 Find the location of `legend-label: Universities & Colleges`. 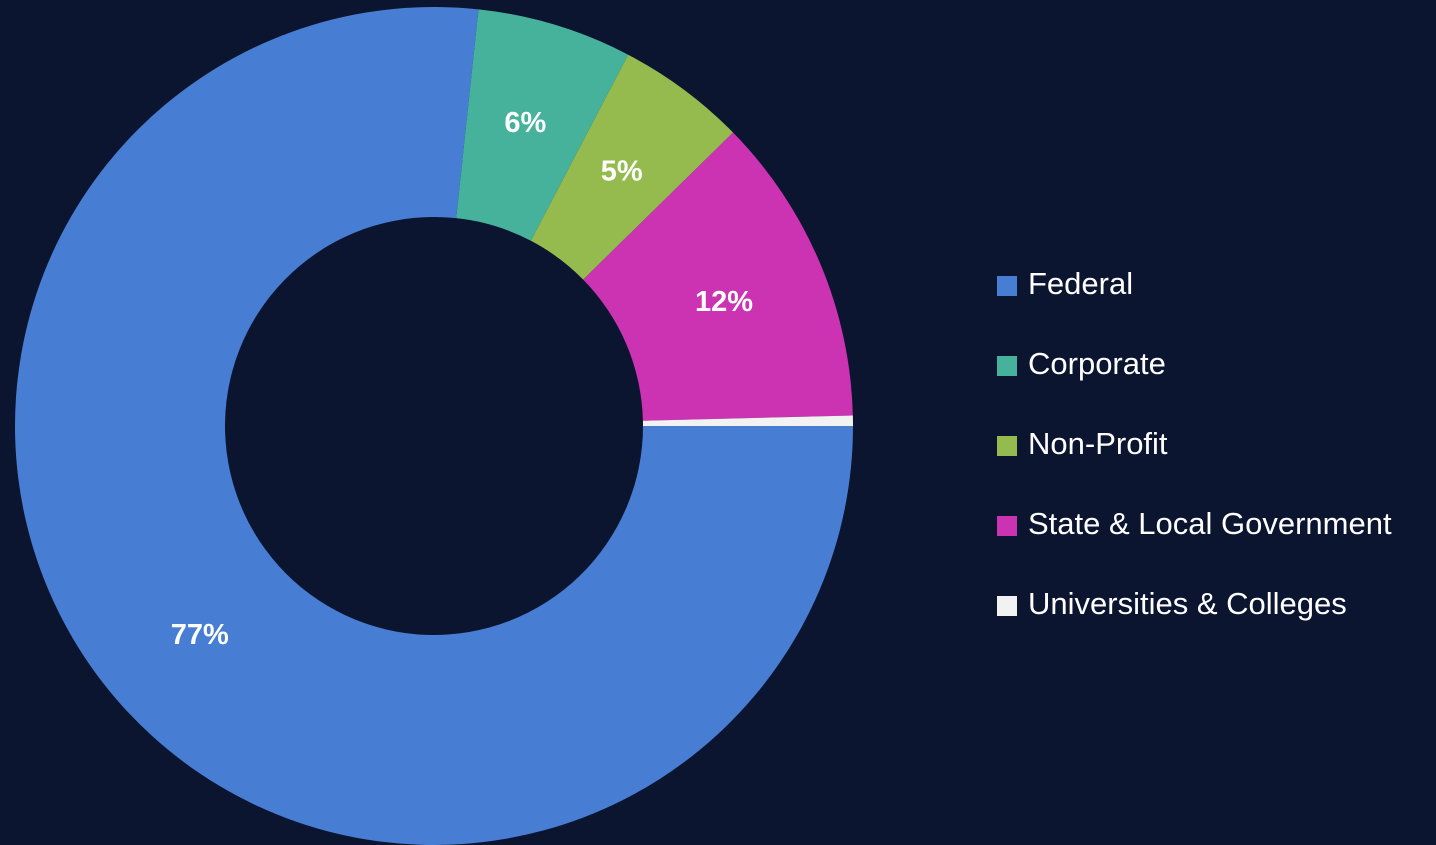

legend-label: Universities & Colleges is located at coordinates (1187, 603).